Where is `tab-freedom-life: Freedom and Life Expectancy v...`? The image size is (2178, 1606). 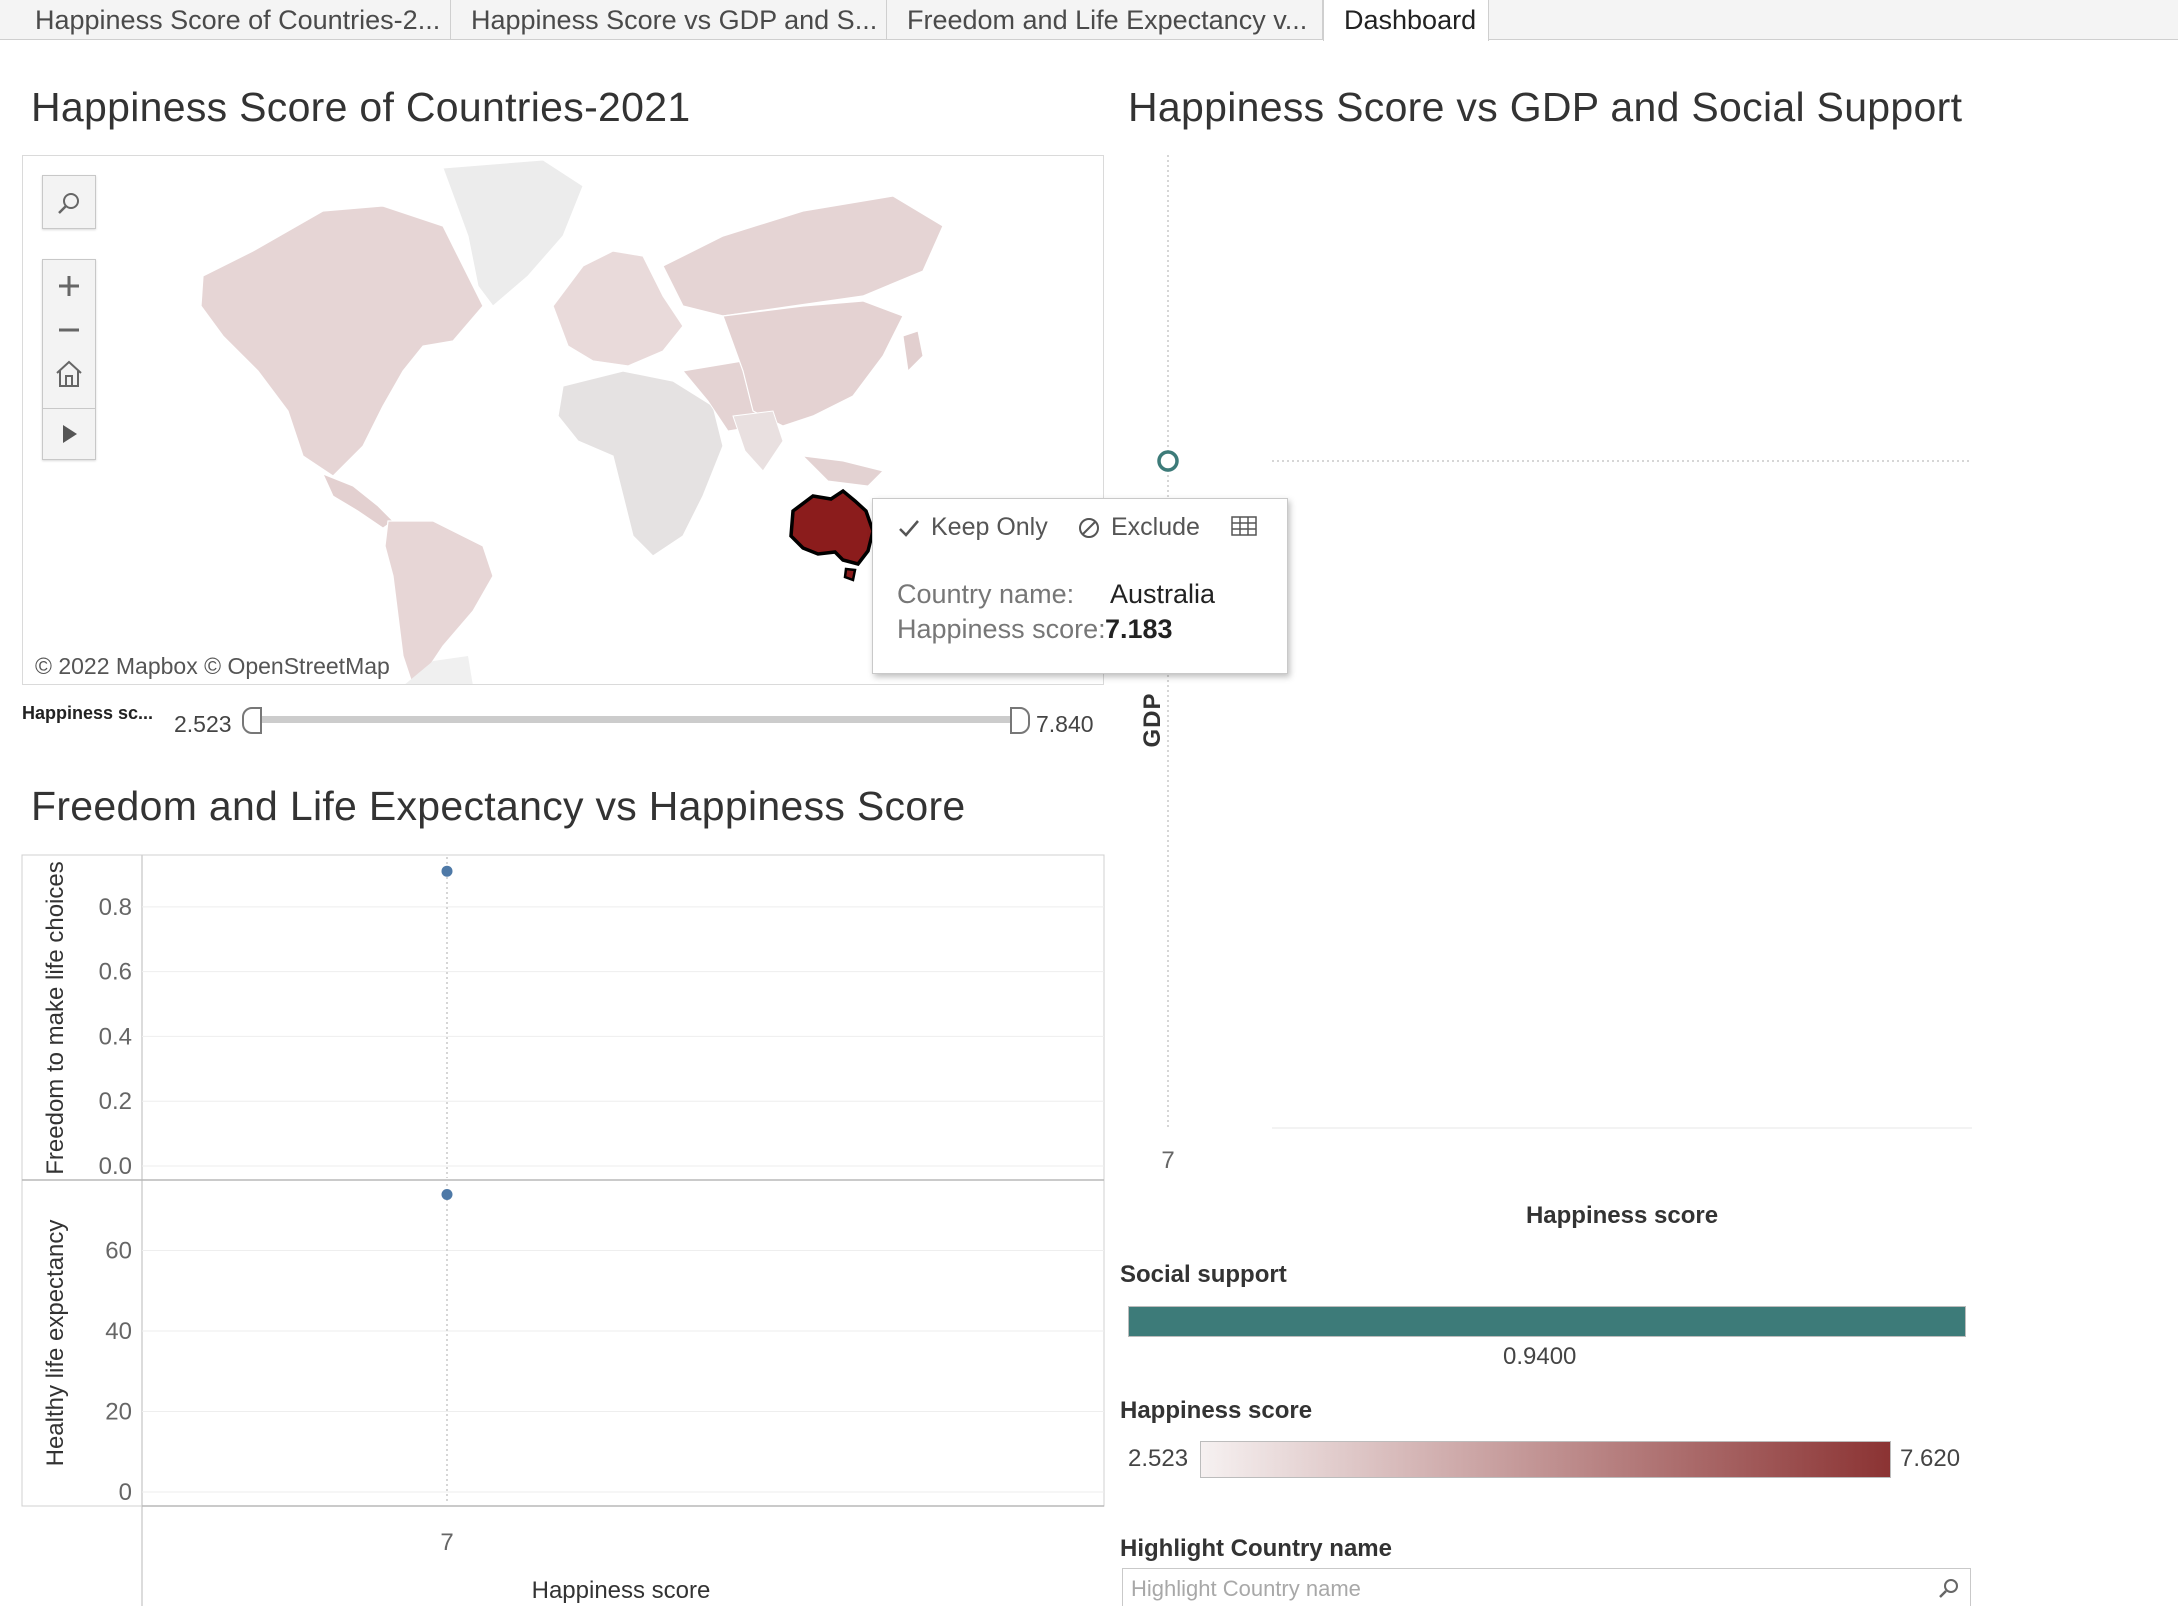 tab-freedom-life: Freedom and Life Expectancy v... is located at coordinates (1105, 20).